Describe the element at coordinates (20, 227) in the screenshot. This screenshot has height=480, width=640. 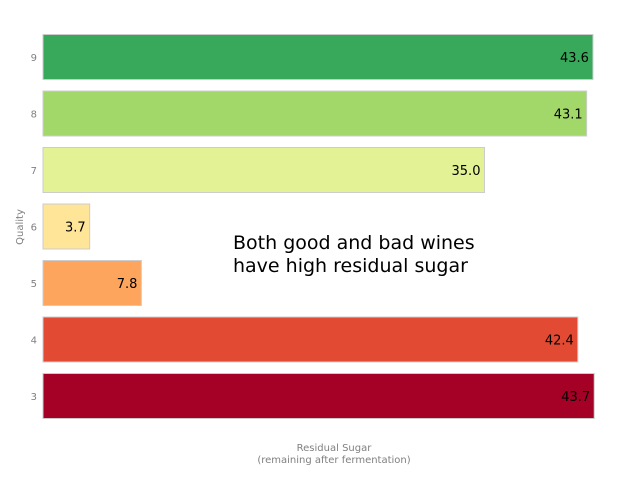
I see `y-axis-label: Quality` at that location.